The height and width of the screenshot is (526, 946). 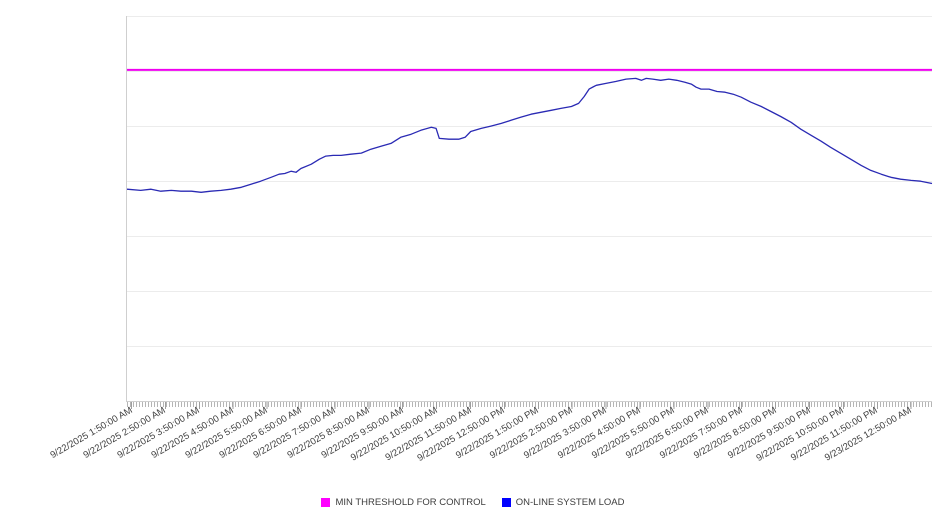 What do you see at coordinates (192, 433) in the screenshot?
I see `x-axis-label: 9/22/2025 4:50:00 AM` at bounding box center [192, 433].